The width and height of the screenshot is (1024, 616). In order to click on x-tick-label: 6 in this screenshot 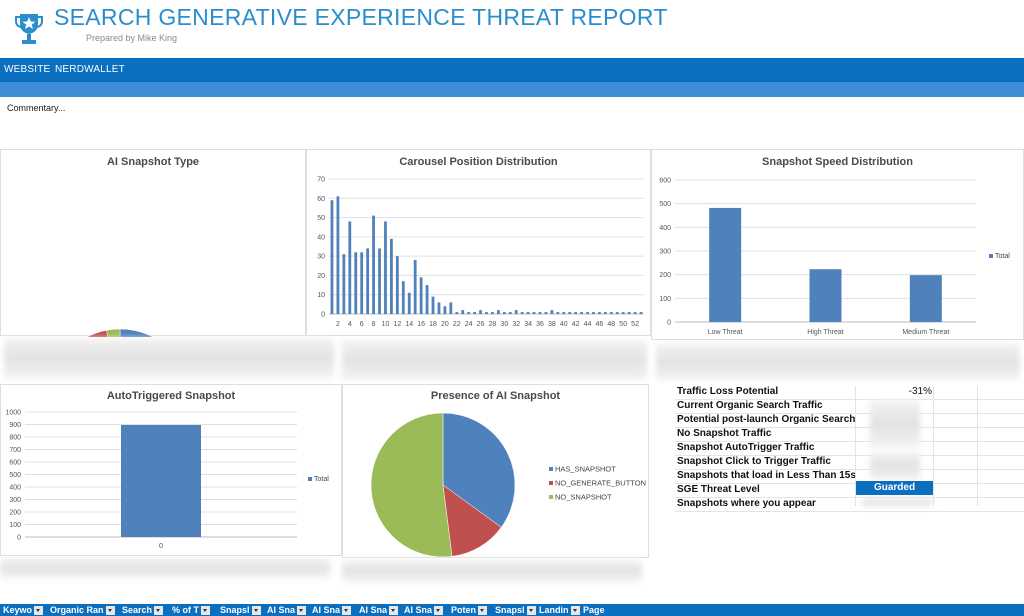, I will do `click(362, 324)`.